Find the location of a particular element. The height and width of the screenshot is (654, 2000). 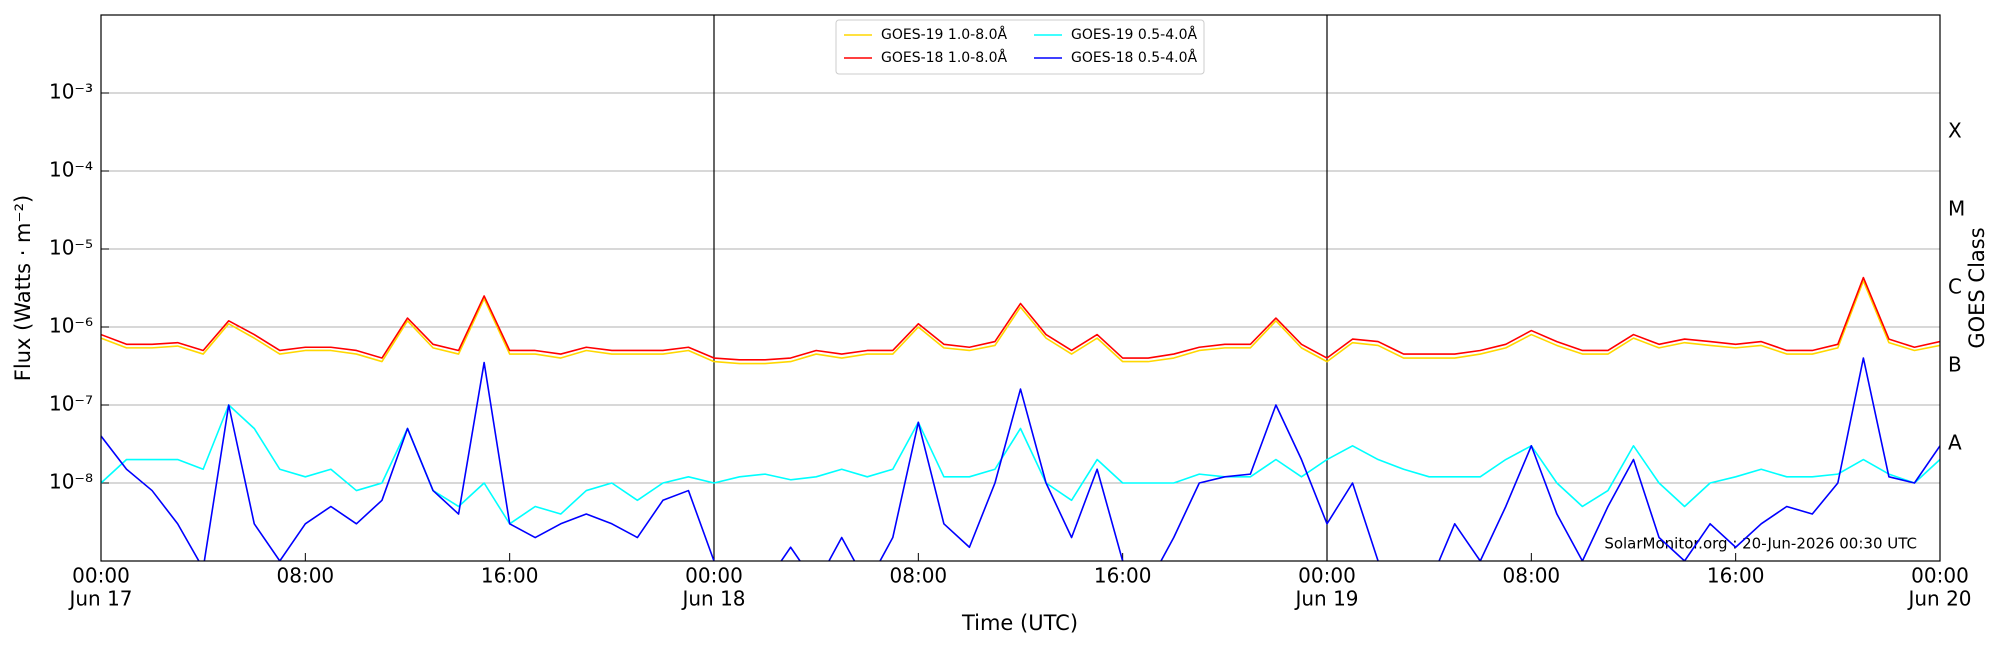

x-axis-label: Time (UTC) is located at coordinates (1019, 623).